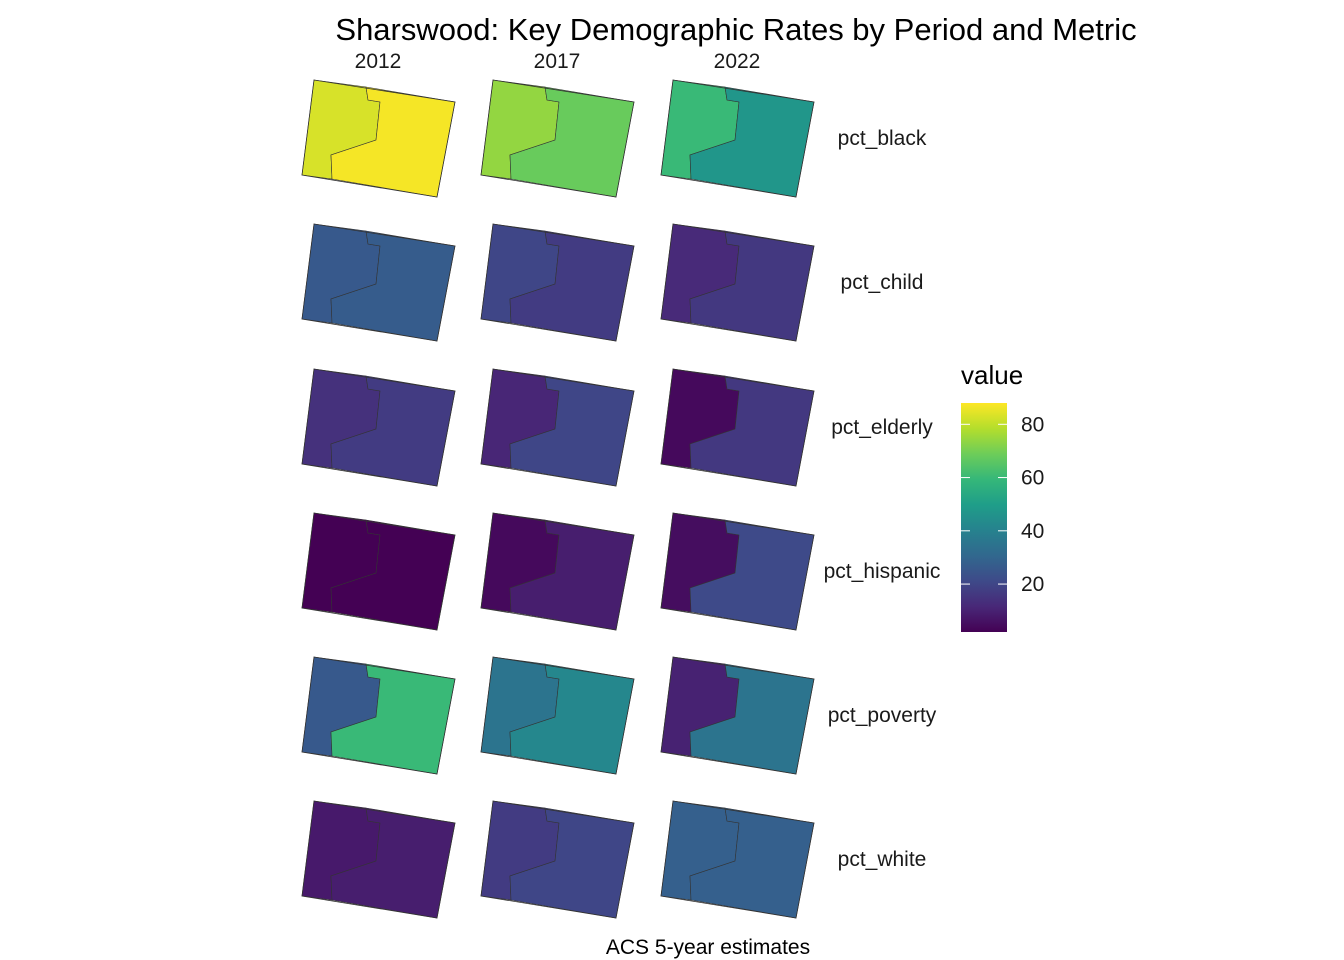 Image resolution: width=1344 pixels, height=960 pixels. Describe the element at coordinates (992, 375) in the screenshot. I see `legend-title: value` at that location.